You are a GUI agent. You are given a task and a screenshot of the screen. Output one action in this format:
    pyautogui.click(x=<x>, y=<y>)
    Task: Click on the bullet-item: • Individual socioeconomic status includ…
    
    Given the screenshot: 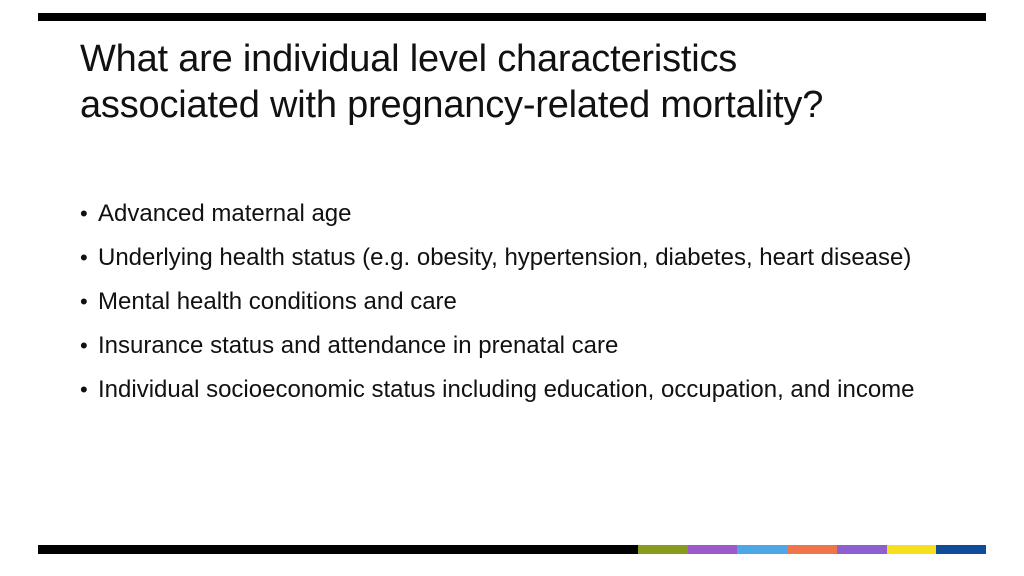 What is the action you would take?
    pyautogui.click(x=520, y=390)
    